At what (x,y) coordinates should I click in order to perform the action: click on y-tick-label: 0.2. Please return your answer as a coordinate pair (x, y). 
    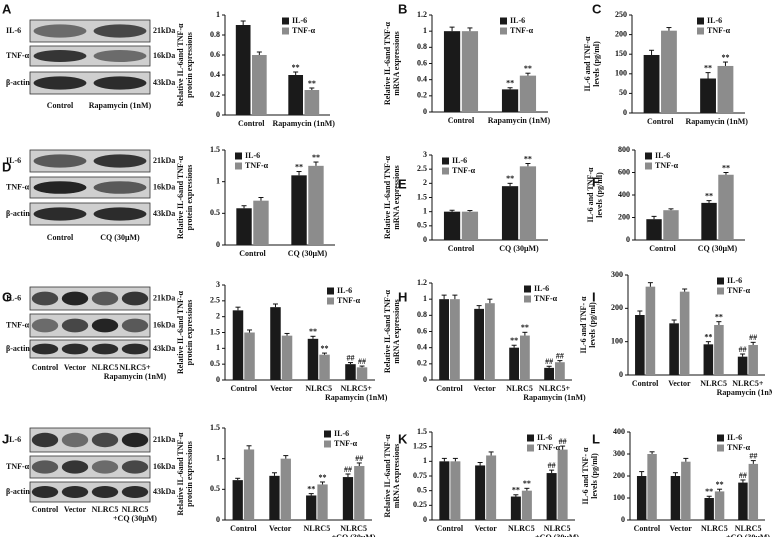
    Looking at the image, I should click on (422, 95).